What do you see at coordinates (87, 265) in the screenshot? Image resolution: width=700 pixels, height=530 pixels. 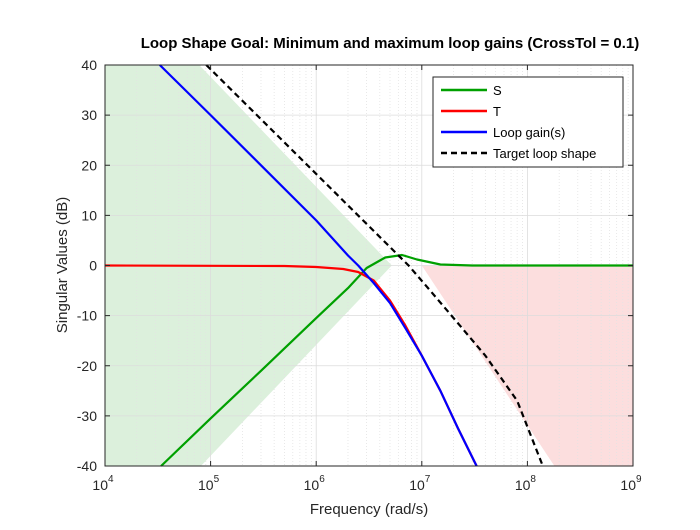 I see `y-tick-labels: 40 30 20 10 0 -10 -20 -30 -40` at bounding box center [87, 265].